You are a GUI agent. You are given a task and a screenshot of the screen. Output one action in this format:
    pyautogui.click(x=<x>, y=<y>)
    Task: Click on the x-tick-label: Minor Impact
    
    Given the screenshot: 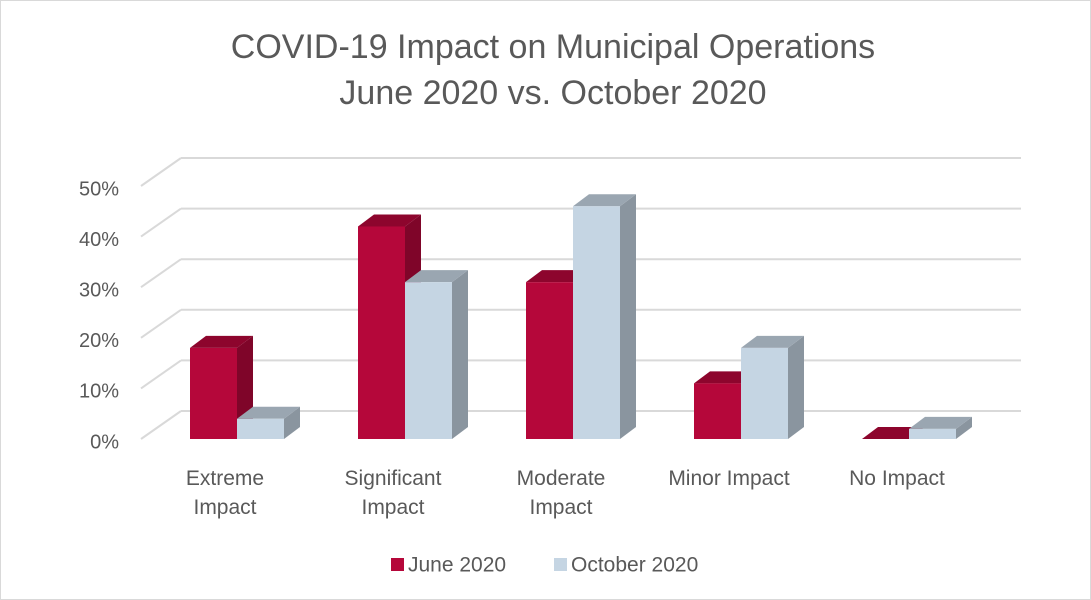 What is the action you would take?
    pyautogui.click(x=729, y=478)
    